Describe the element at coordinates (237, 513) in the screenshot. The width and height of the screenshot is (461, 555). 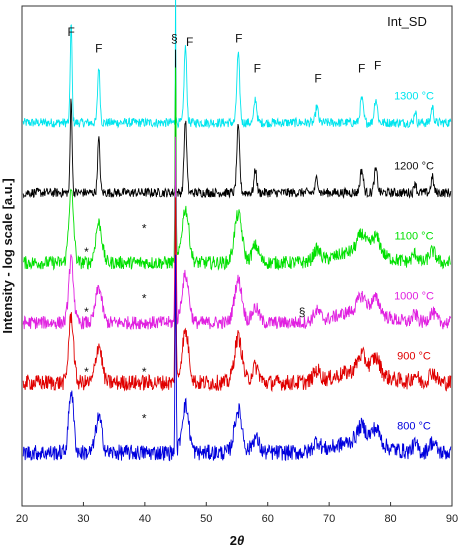
I see `x-axis-ticks: 20 30 40 50 60 70 80 90` at that location.